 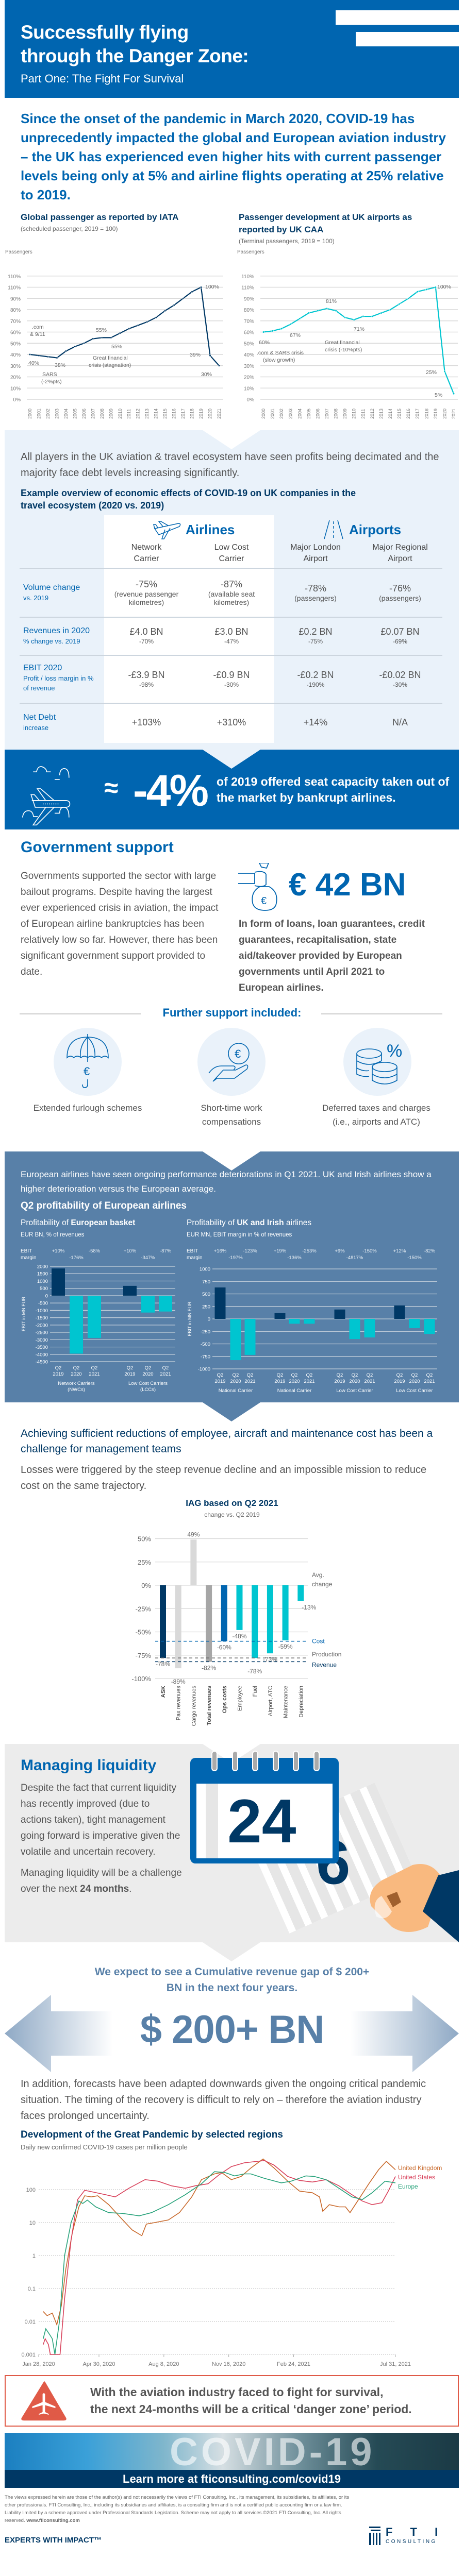 What do you see at coordinates (231, 722) in the screenshot?
I see `table-cell: +310%` at bounding box center [231, 722].